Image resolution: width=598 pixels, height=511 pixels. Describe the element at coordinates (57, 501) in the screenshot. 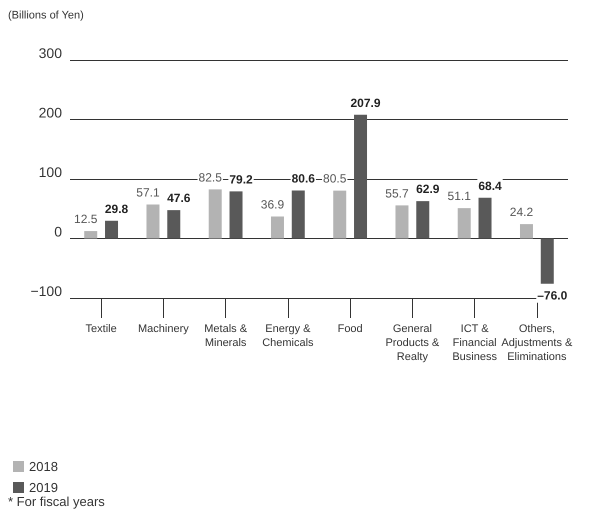

I see `text: * For fiscal years` at that location.